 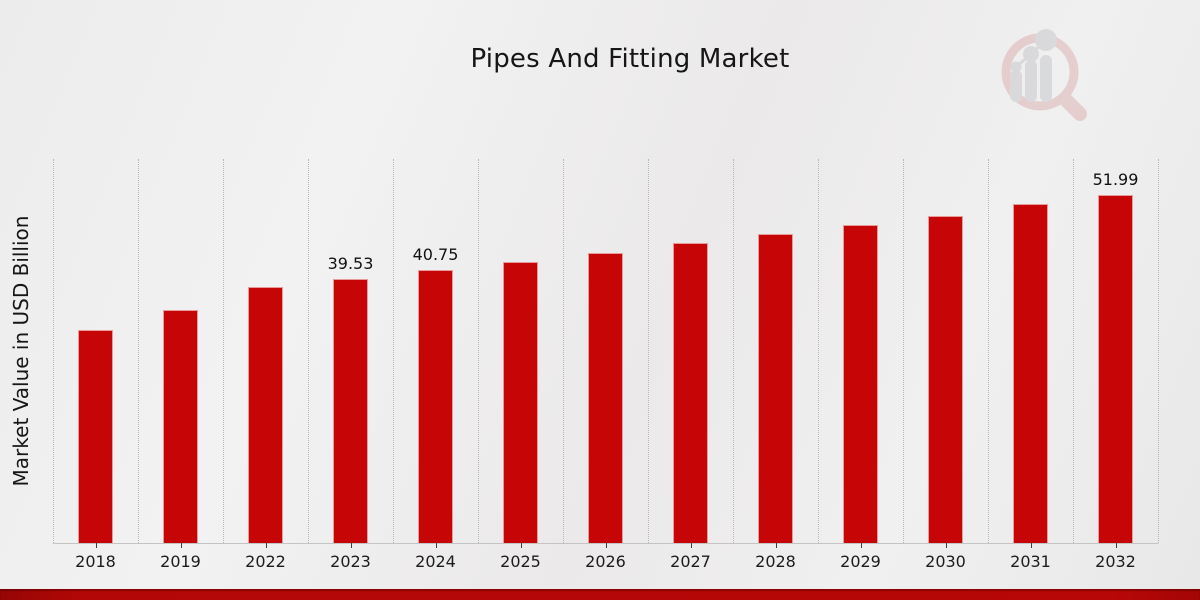 I want to click on bar-value-label-2032: 51.99, so click(x=1115, y=179).